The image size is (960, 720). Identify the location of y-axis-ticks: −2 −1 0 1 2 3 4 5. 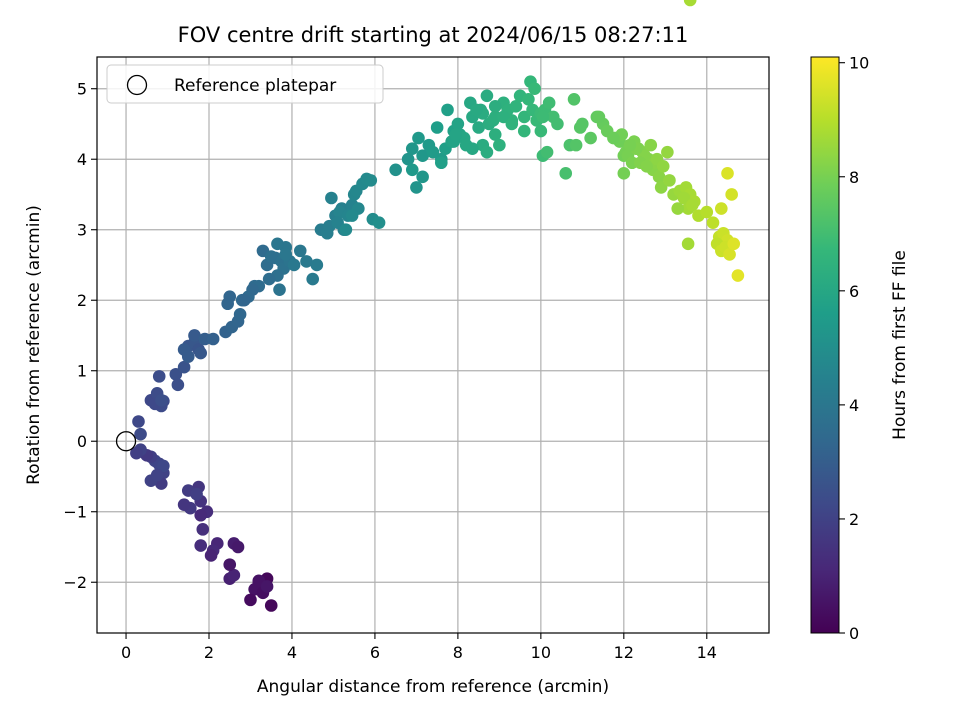
(80, 336).